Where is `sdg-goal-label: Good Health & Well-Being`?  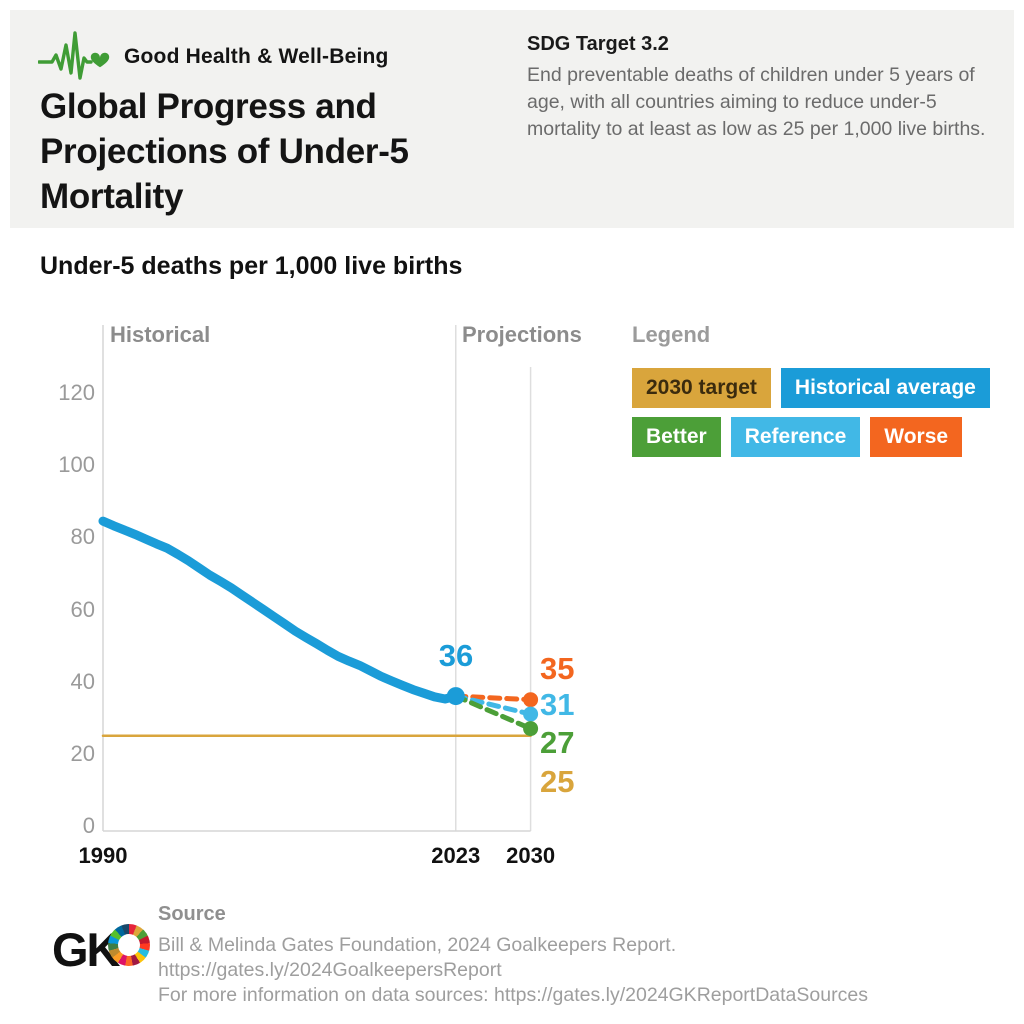 sdg-goal-label: Good Health & Well-Being is located at coordinates (256, 56).